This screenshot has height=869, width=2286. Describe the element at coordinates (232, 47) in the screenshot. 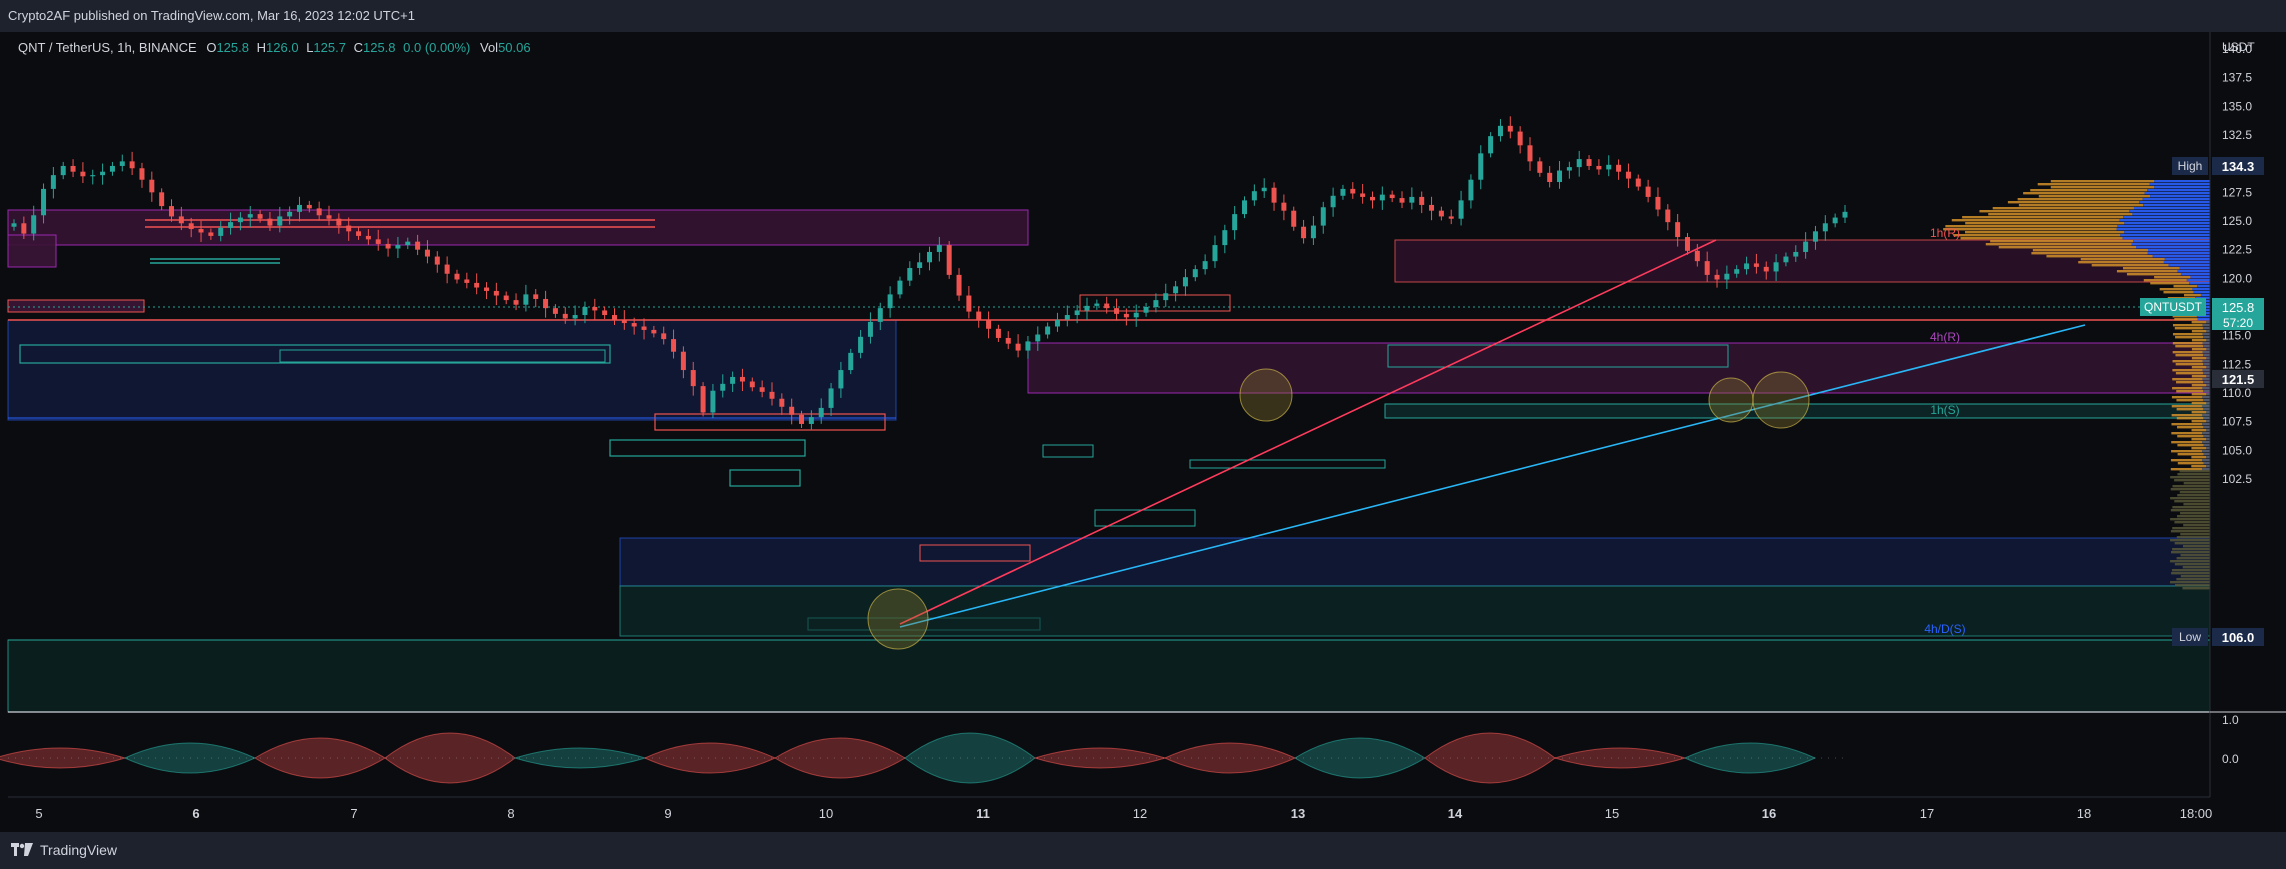

I see `legend-open: 125.8` at that location.